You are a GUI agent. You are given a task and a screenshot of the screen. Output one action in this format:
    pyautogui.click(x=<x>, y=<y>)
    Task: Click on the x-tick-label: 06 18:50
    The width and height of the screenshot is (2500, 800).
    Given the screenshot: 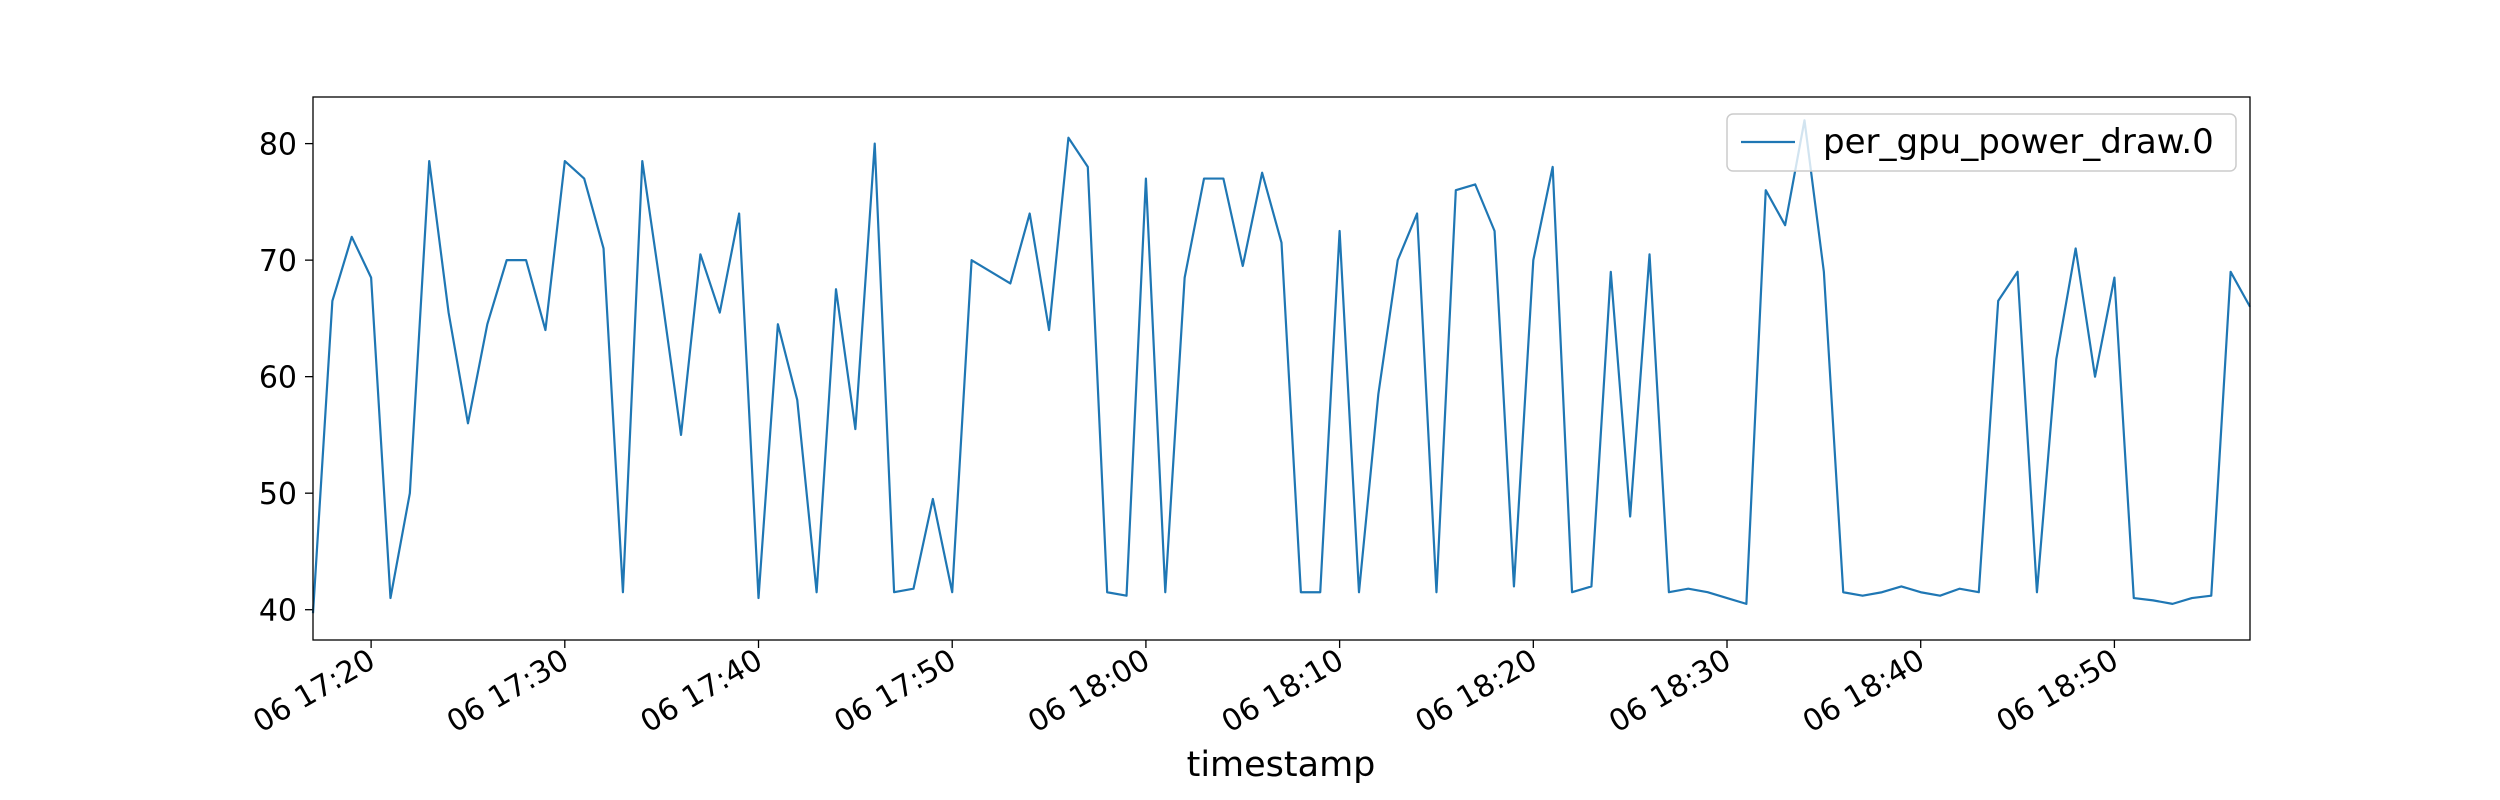 What is the action you would take?
    pyautogui.click(x=2058, y=691)
    